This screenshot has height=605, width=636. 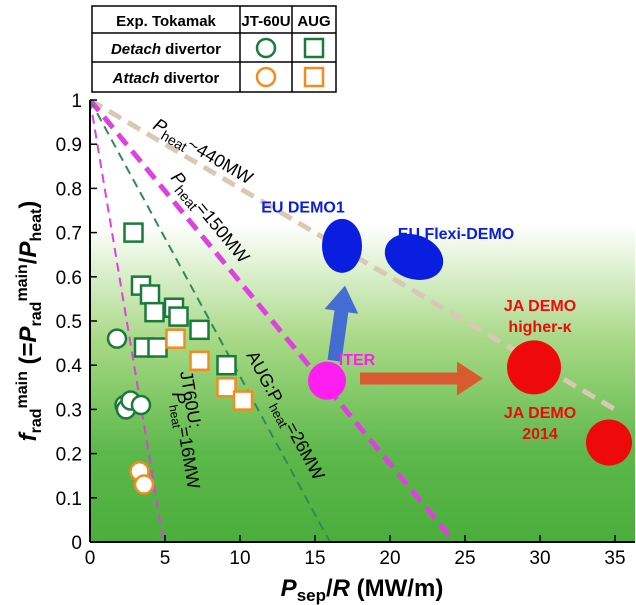 I want to click on x-axis-title: Psep/R (MW/m), so click(x=362, y=590).